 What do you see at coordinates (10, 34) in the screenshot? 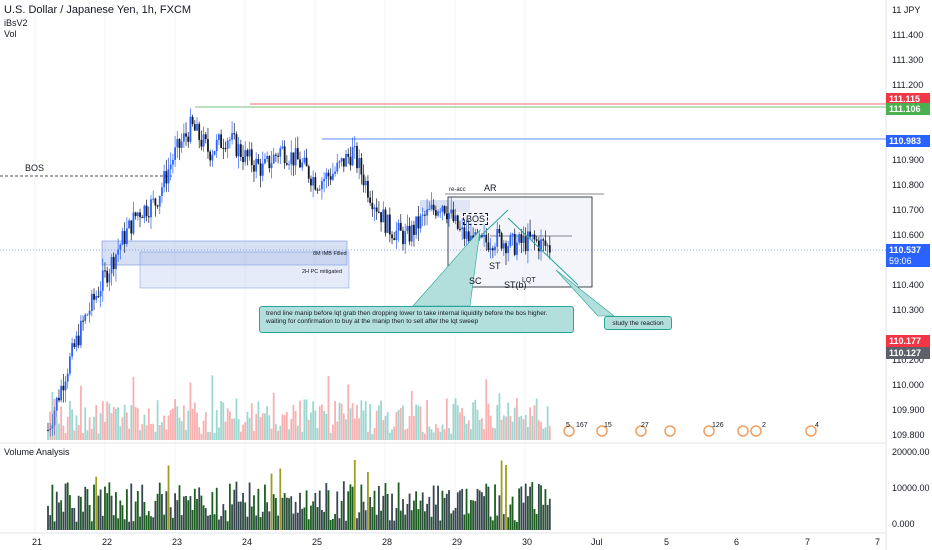
I see `indicator-vol: Vol` at bounding box center [10, 34].